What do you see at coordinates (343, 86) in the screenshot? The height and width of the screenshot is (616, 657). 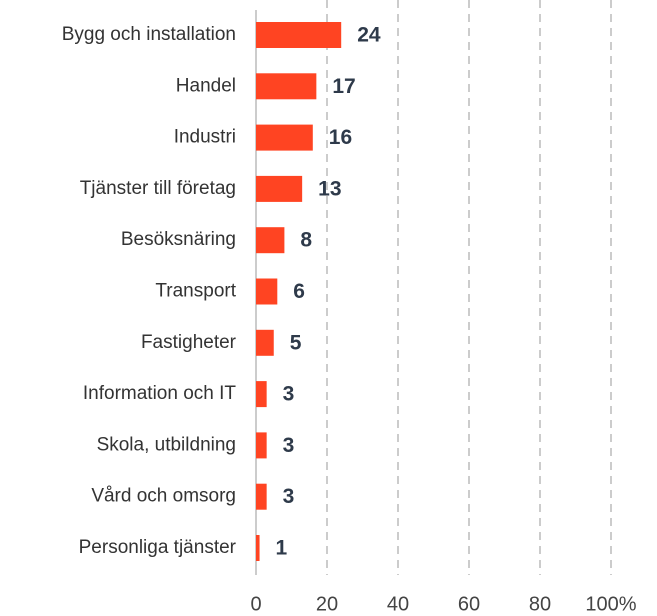 I see `value-label: 17` at bounding box center [343, 86].